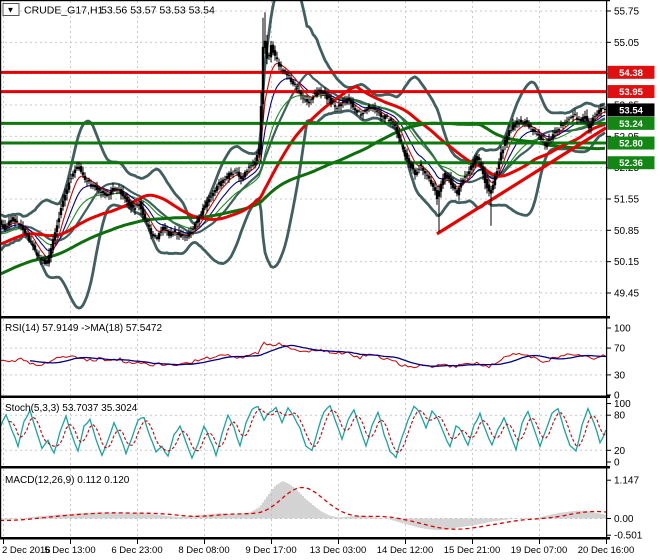  Describe the element at coordinates (1, 270) in the screenshot. I see `chart-left-border` at that location.